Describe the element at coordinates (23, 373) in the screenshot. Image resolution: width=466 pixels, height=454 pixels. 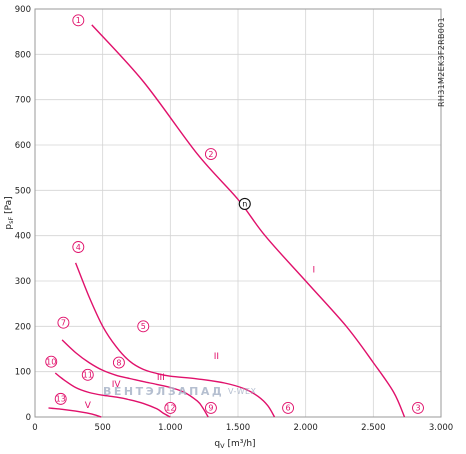
I see `y-tick-label: 100` at that location.